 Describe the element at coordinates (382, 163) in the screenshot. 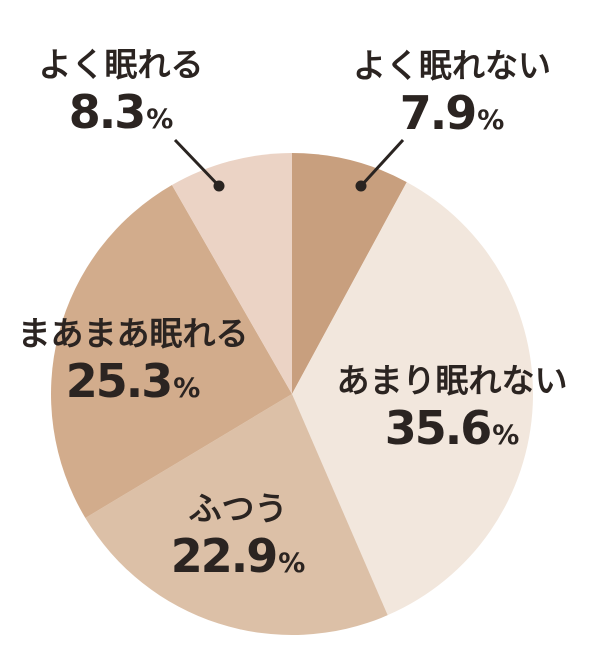

I see `leader-line-yoku-nemurenai` at that location.